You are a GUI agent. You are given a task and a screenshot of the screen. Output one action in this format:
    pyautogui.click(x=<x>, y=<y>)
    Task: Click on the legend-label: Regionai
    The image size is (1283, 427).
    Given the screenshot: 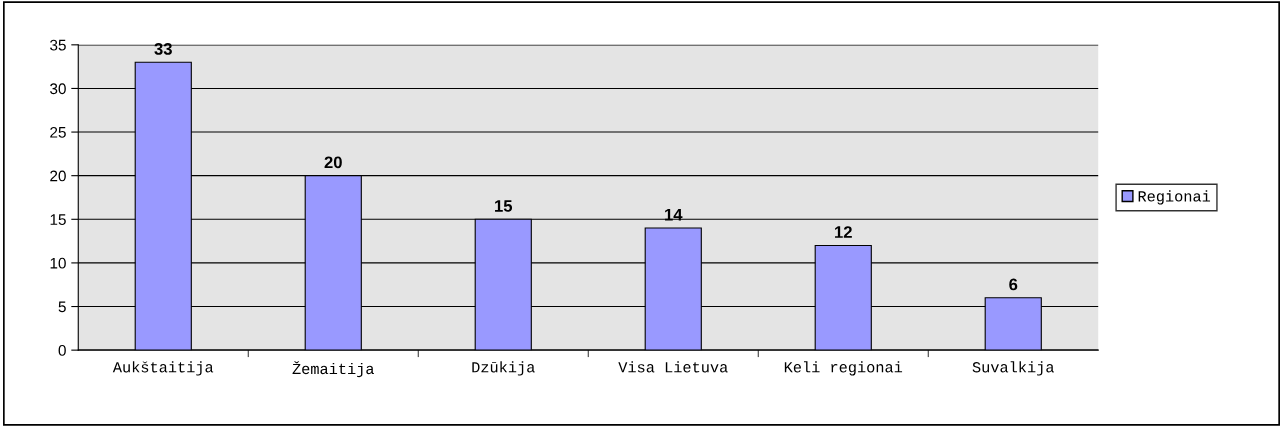 What is the action you would take?
    pyautogui.click(x=1174, y=197)
    